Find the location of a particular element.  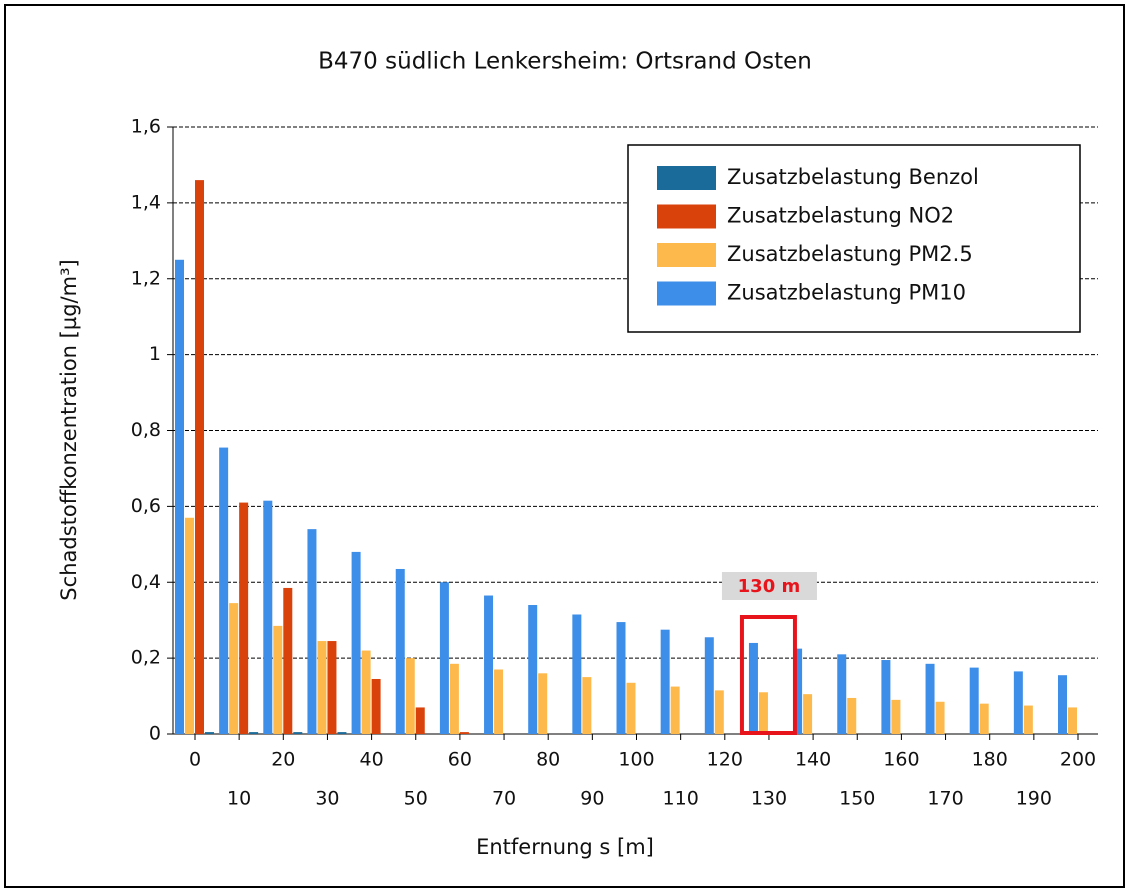

y-tick-label: 0,2 is located at coordinates (146, 658).